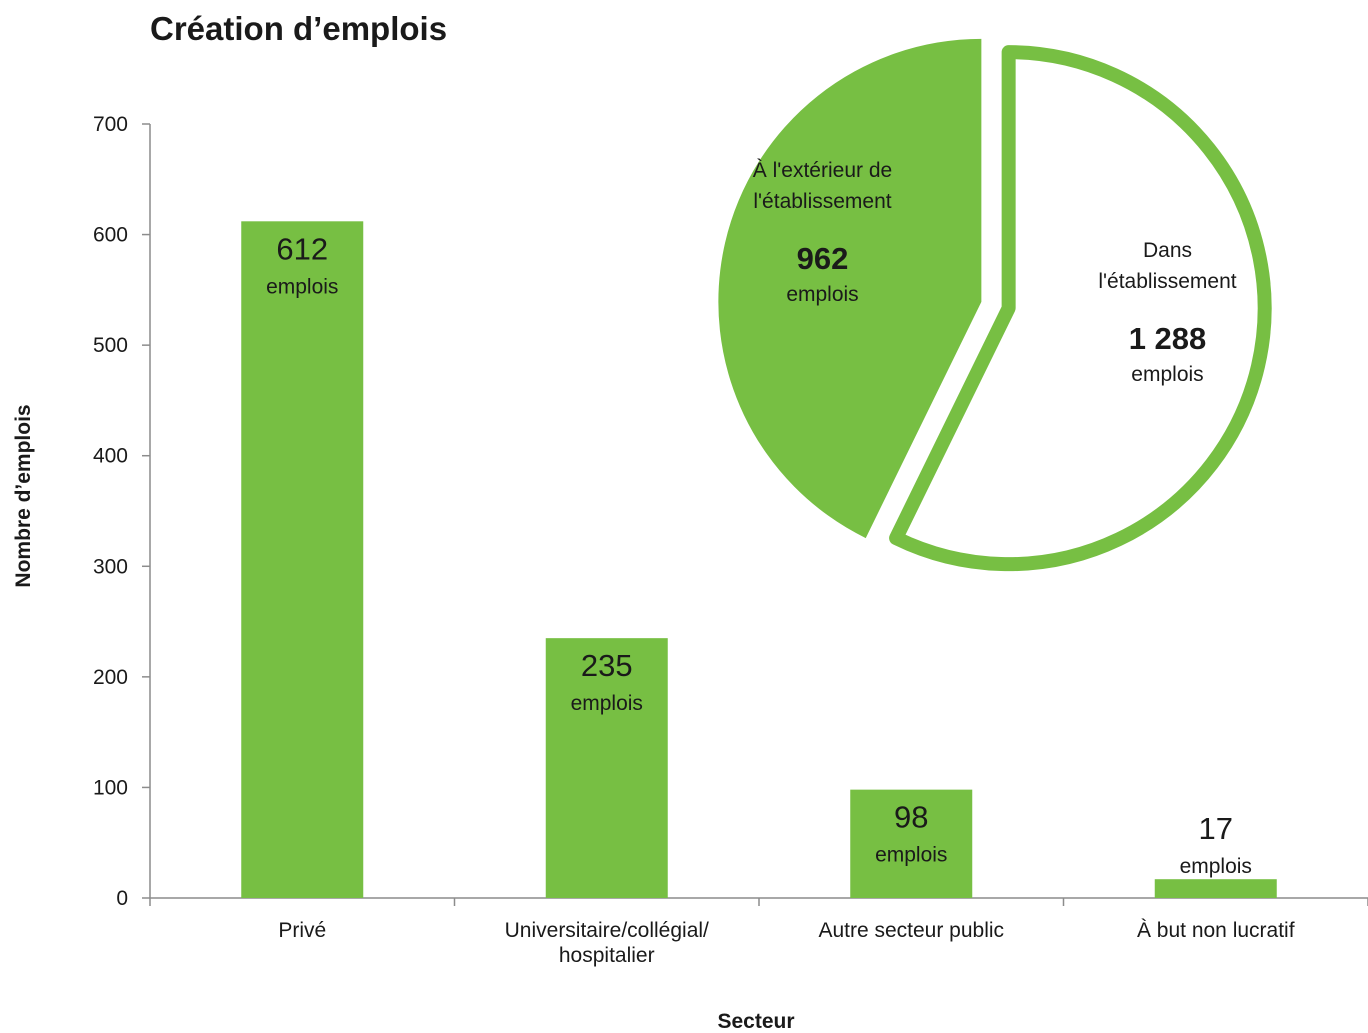 This screenshot has width=1368, height=1033. What do you see at coordinates (110, 787) in the screenshot?
I see `y-tick-label: 100` at bounding box center [110, 787].